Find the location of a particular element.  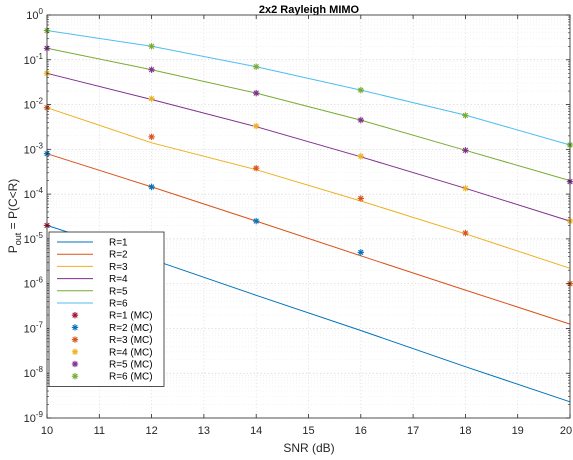

y-tick-label-exponent: -7 is located at coordinates (40, 324).